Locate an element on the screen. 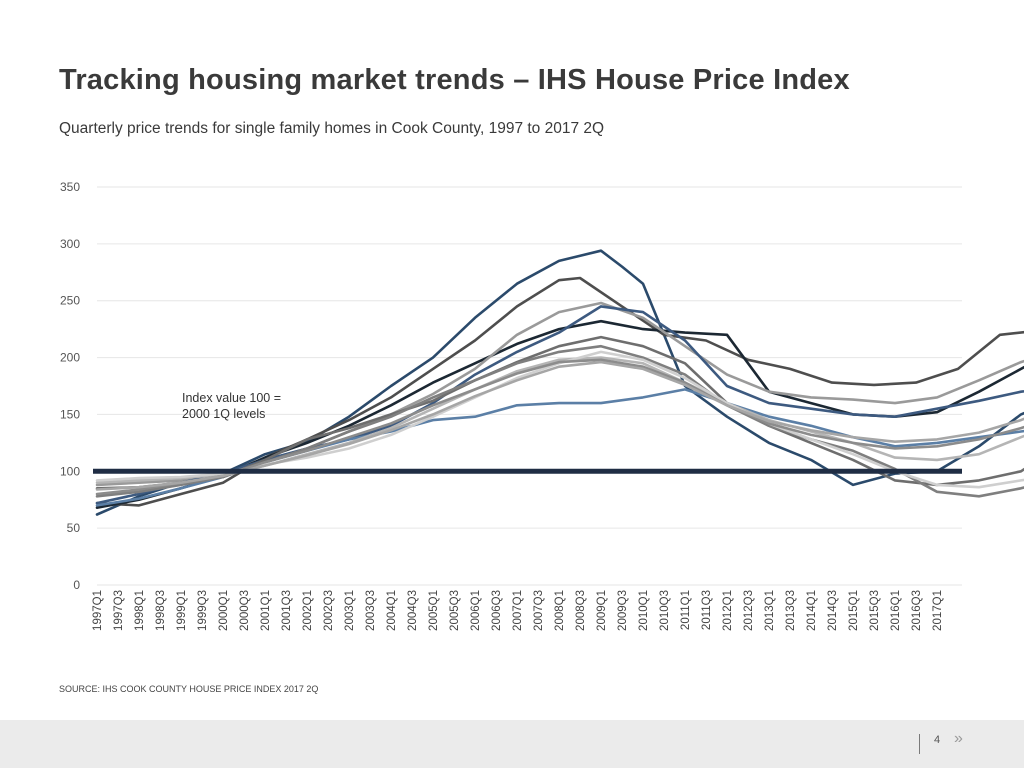 This screenshot has width=1024, height=768. x-tick-label: 1998Q3 is located at coordinates (161, 610).